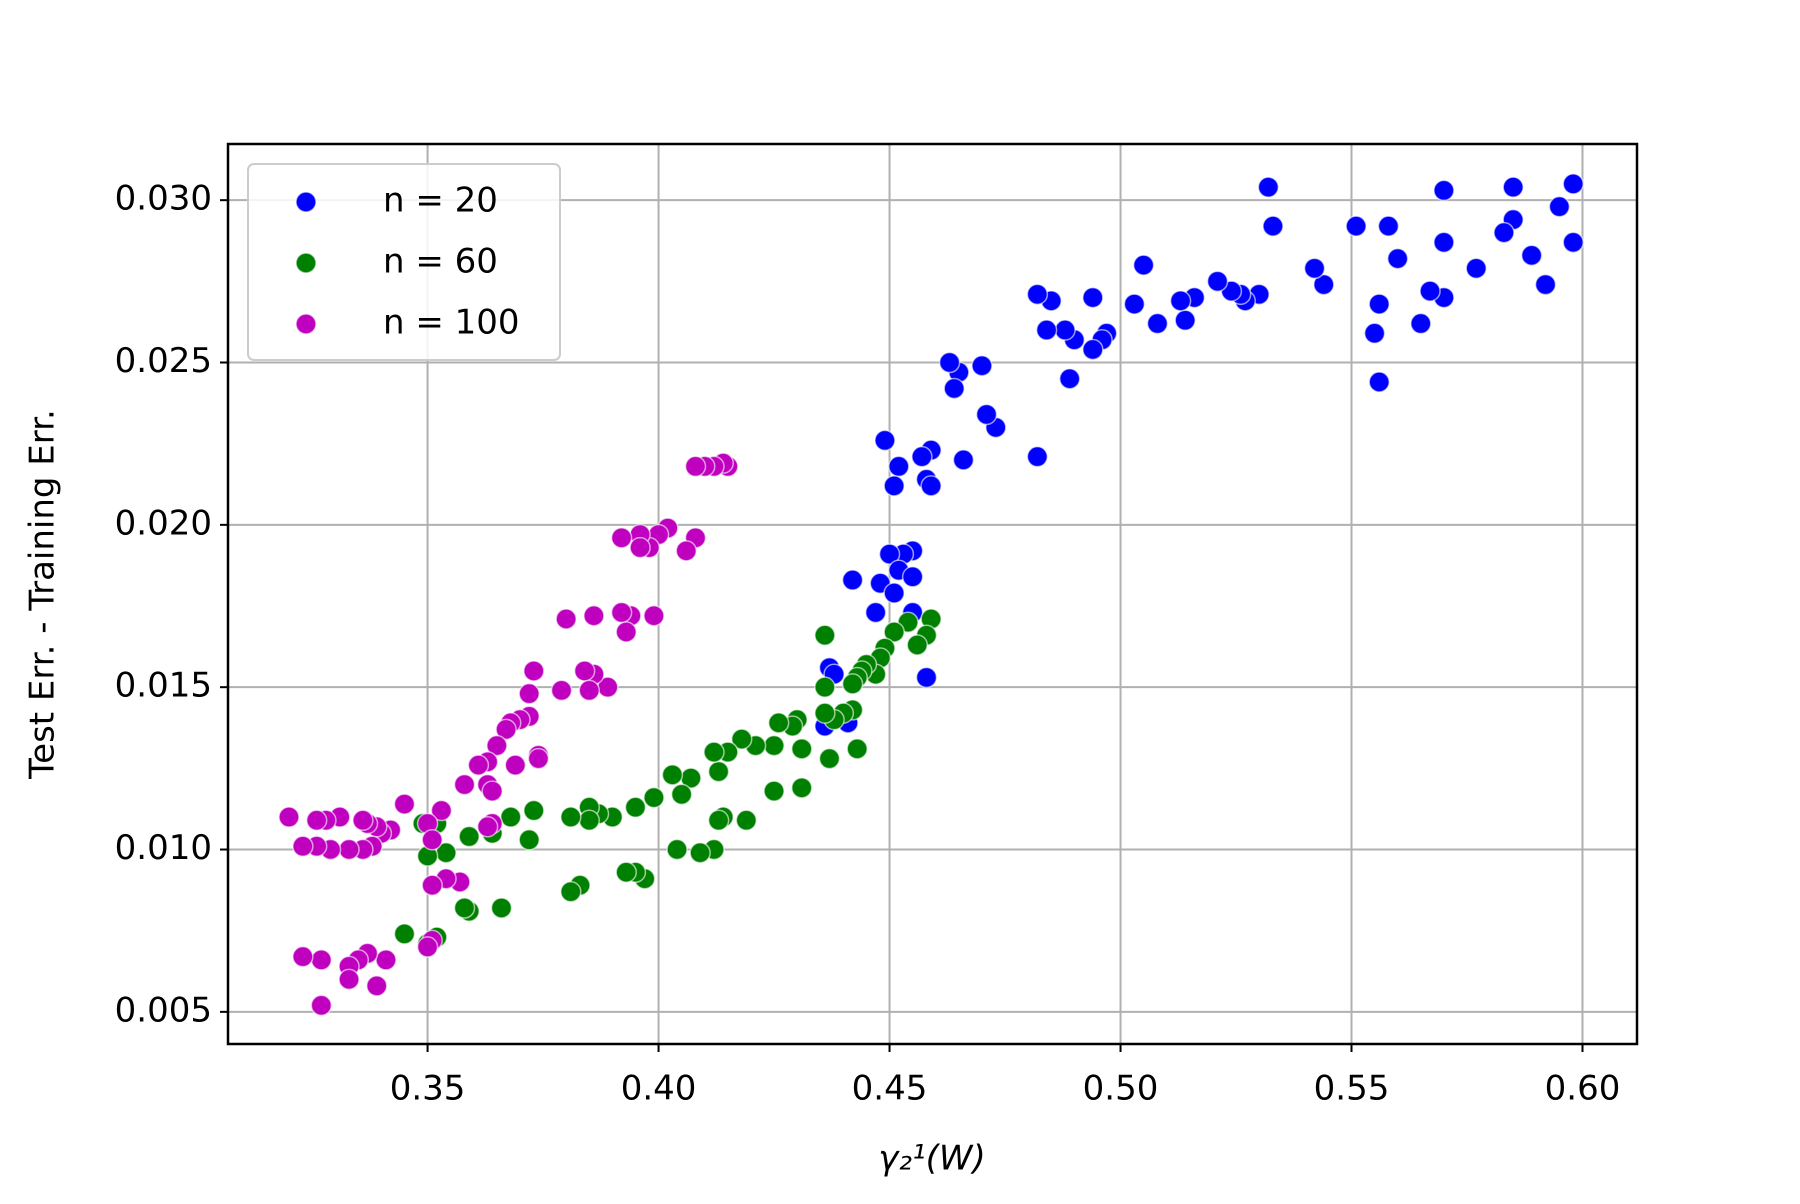 The width and height of the screenshot is (1800, 1204). What do you see at coordinates (932, 1159) in the screenshot?
I see `x-axis-label: γ₂¹(W)` at bounding box center [932, 1159].